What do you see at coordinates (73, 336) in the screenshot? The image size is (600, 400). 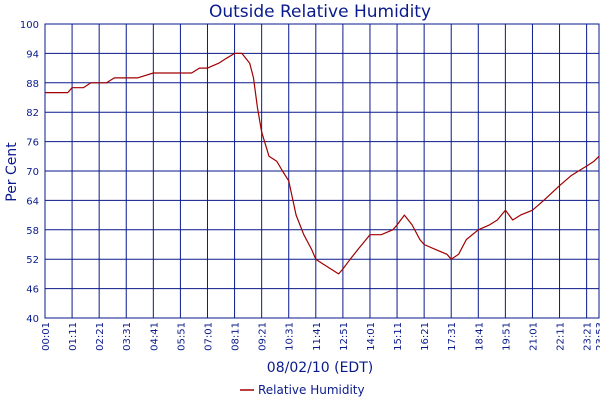 I see `x-tick-label: 01:11` at bounding box center [73, 336].